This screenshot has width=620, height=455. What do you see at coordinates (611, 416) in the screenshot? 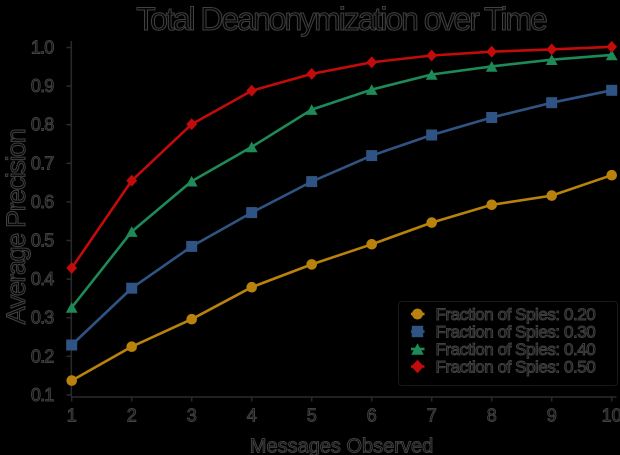
I see `svg-text: 10` at bounding box center [611, 416].